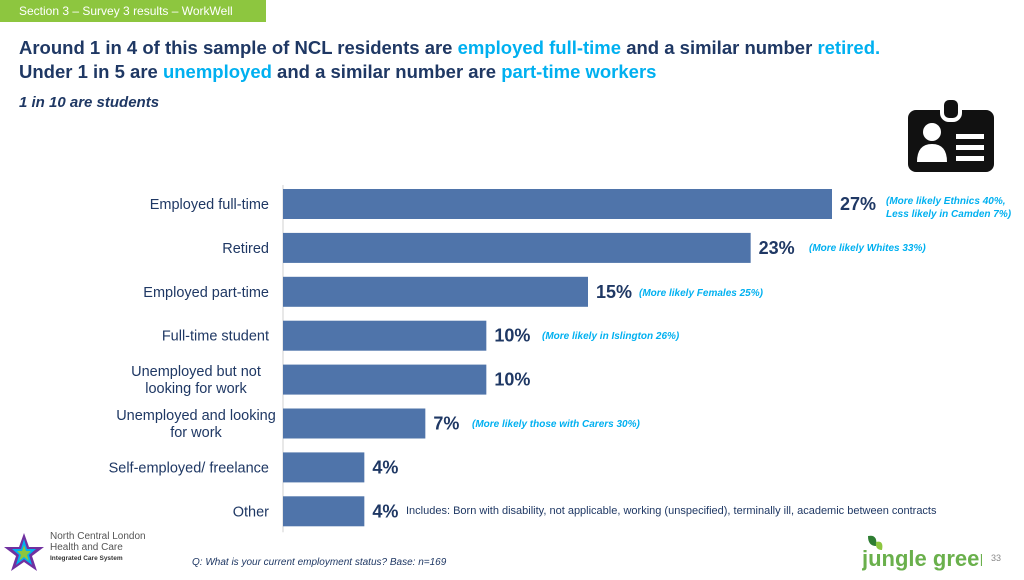 Image resolution: width=1024 pixels, height=580 pixels. I want to click on jungle-green-leaf-icon: jungle green, so click(927, 553).